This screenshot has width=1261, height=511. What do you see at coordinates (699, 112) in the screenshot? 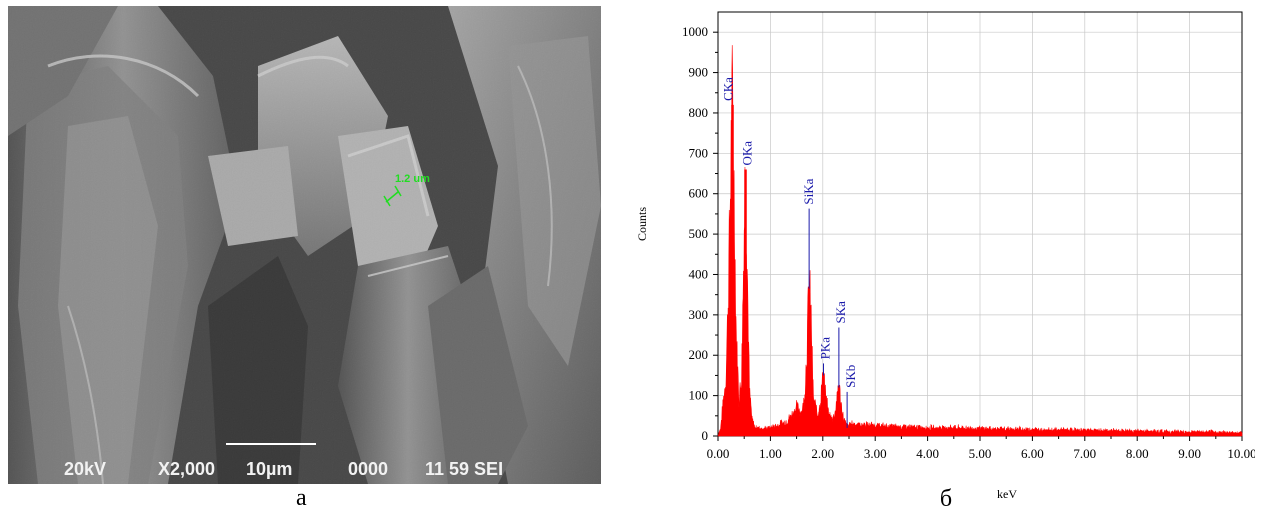
I see `y-tick-label: 800` at bounding box center [699, 112].